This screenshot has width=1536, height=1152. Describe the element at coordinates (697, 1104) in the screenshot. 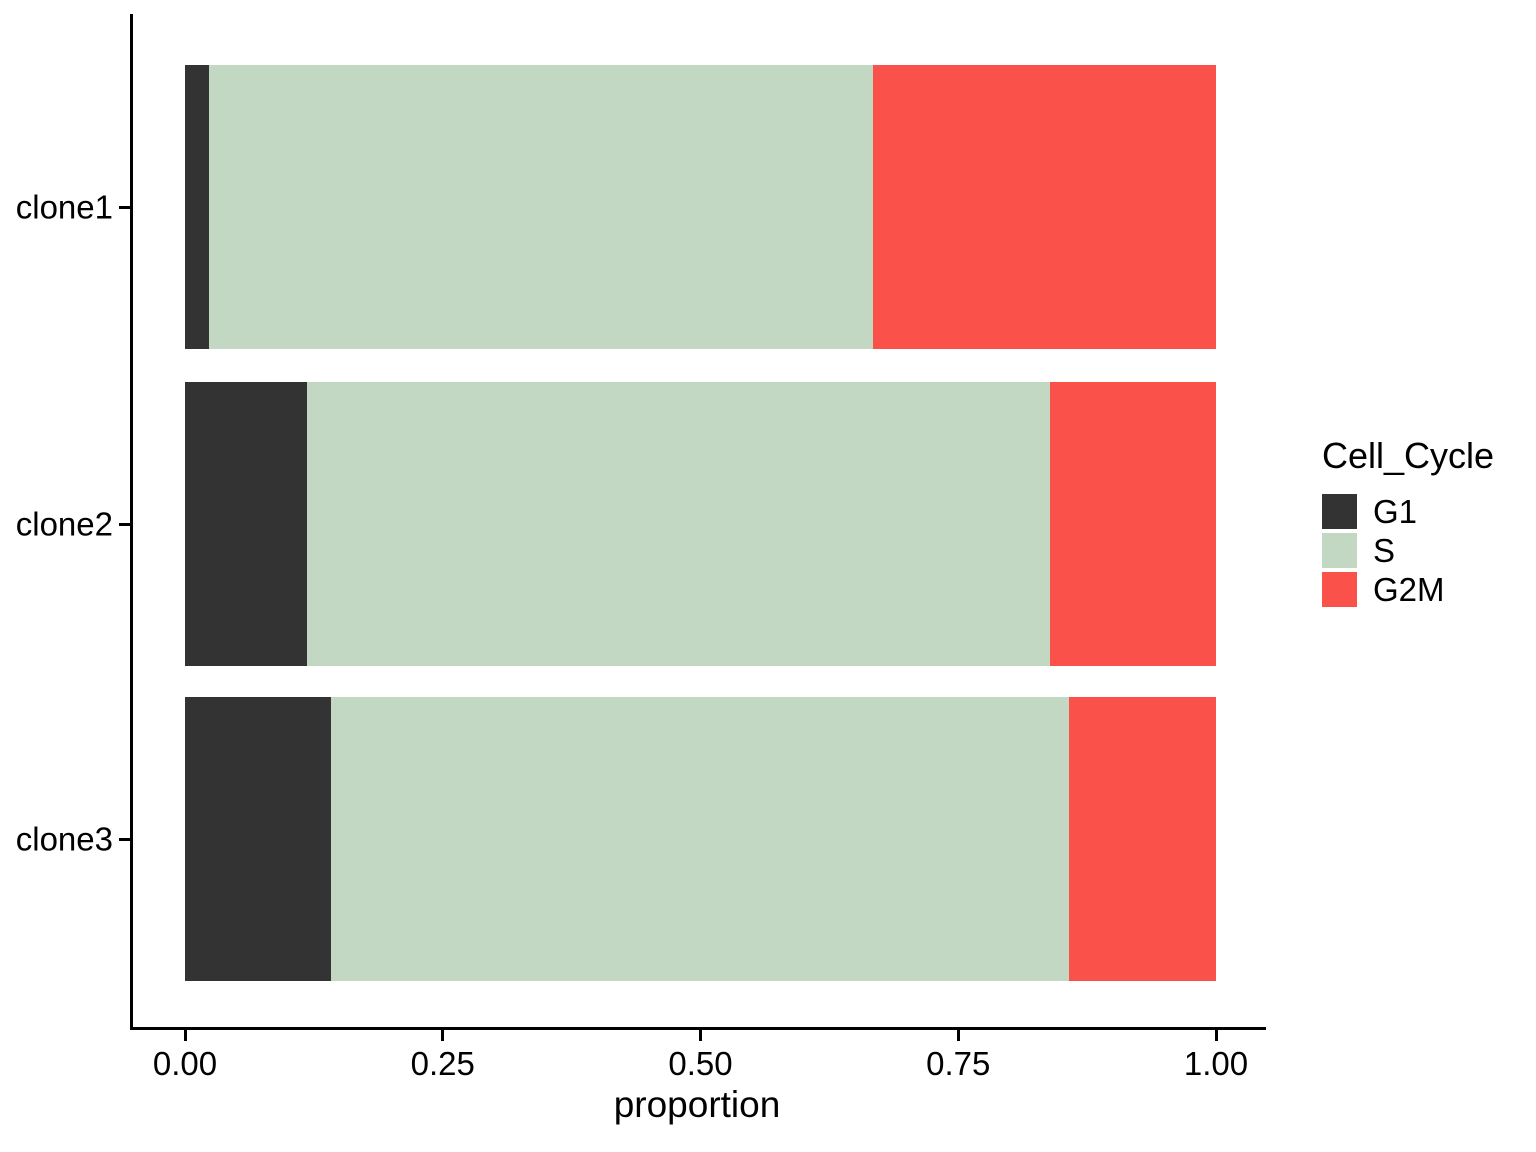

I see `x-axis-title: proportion` at that location.